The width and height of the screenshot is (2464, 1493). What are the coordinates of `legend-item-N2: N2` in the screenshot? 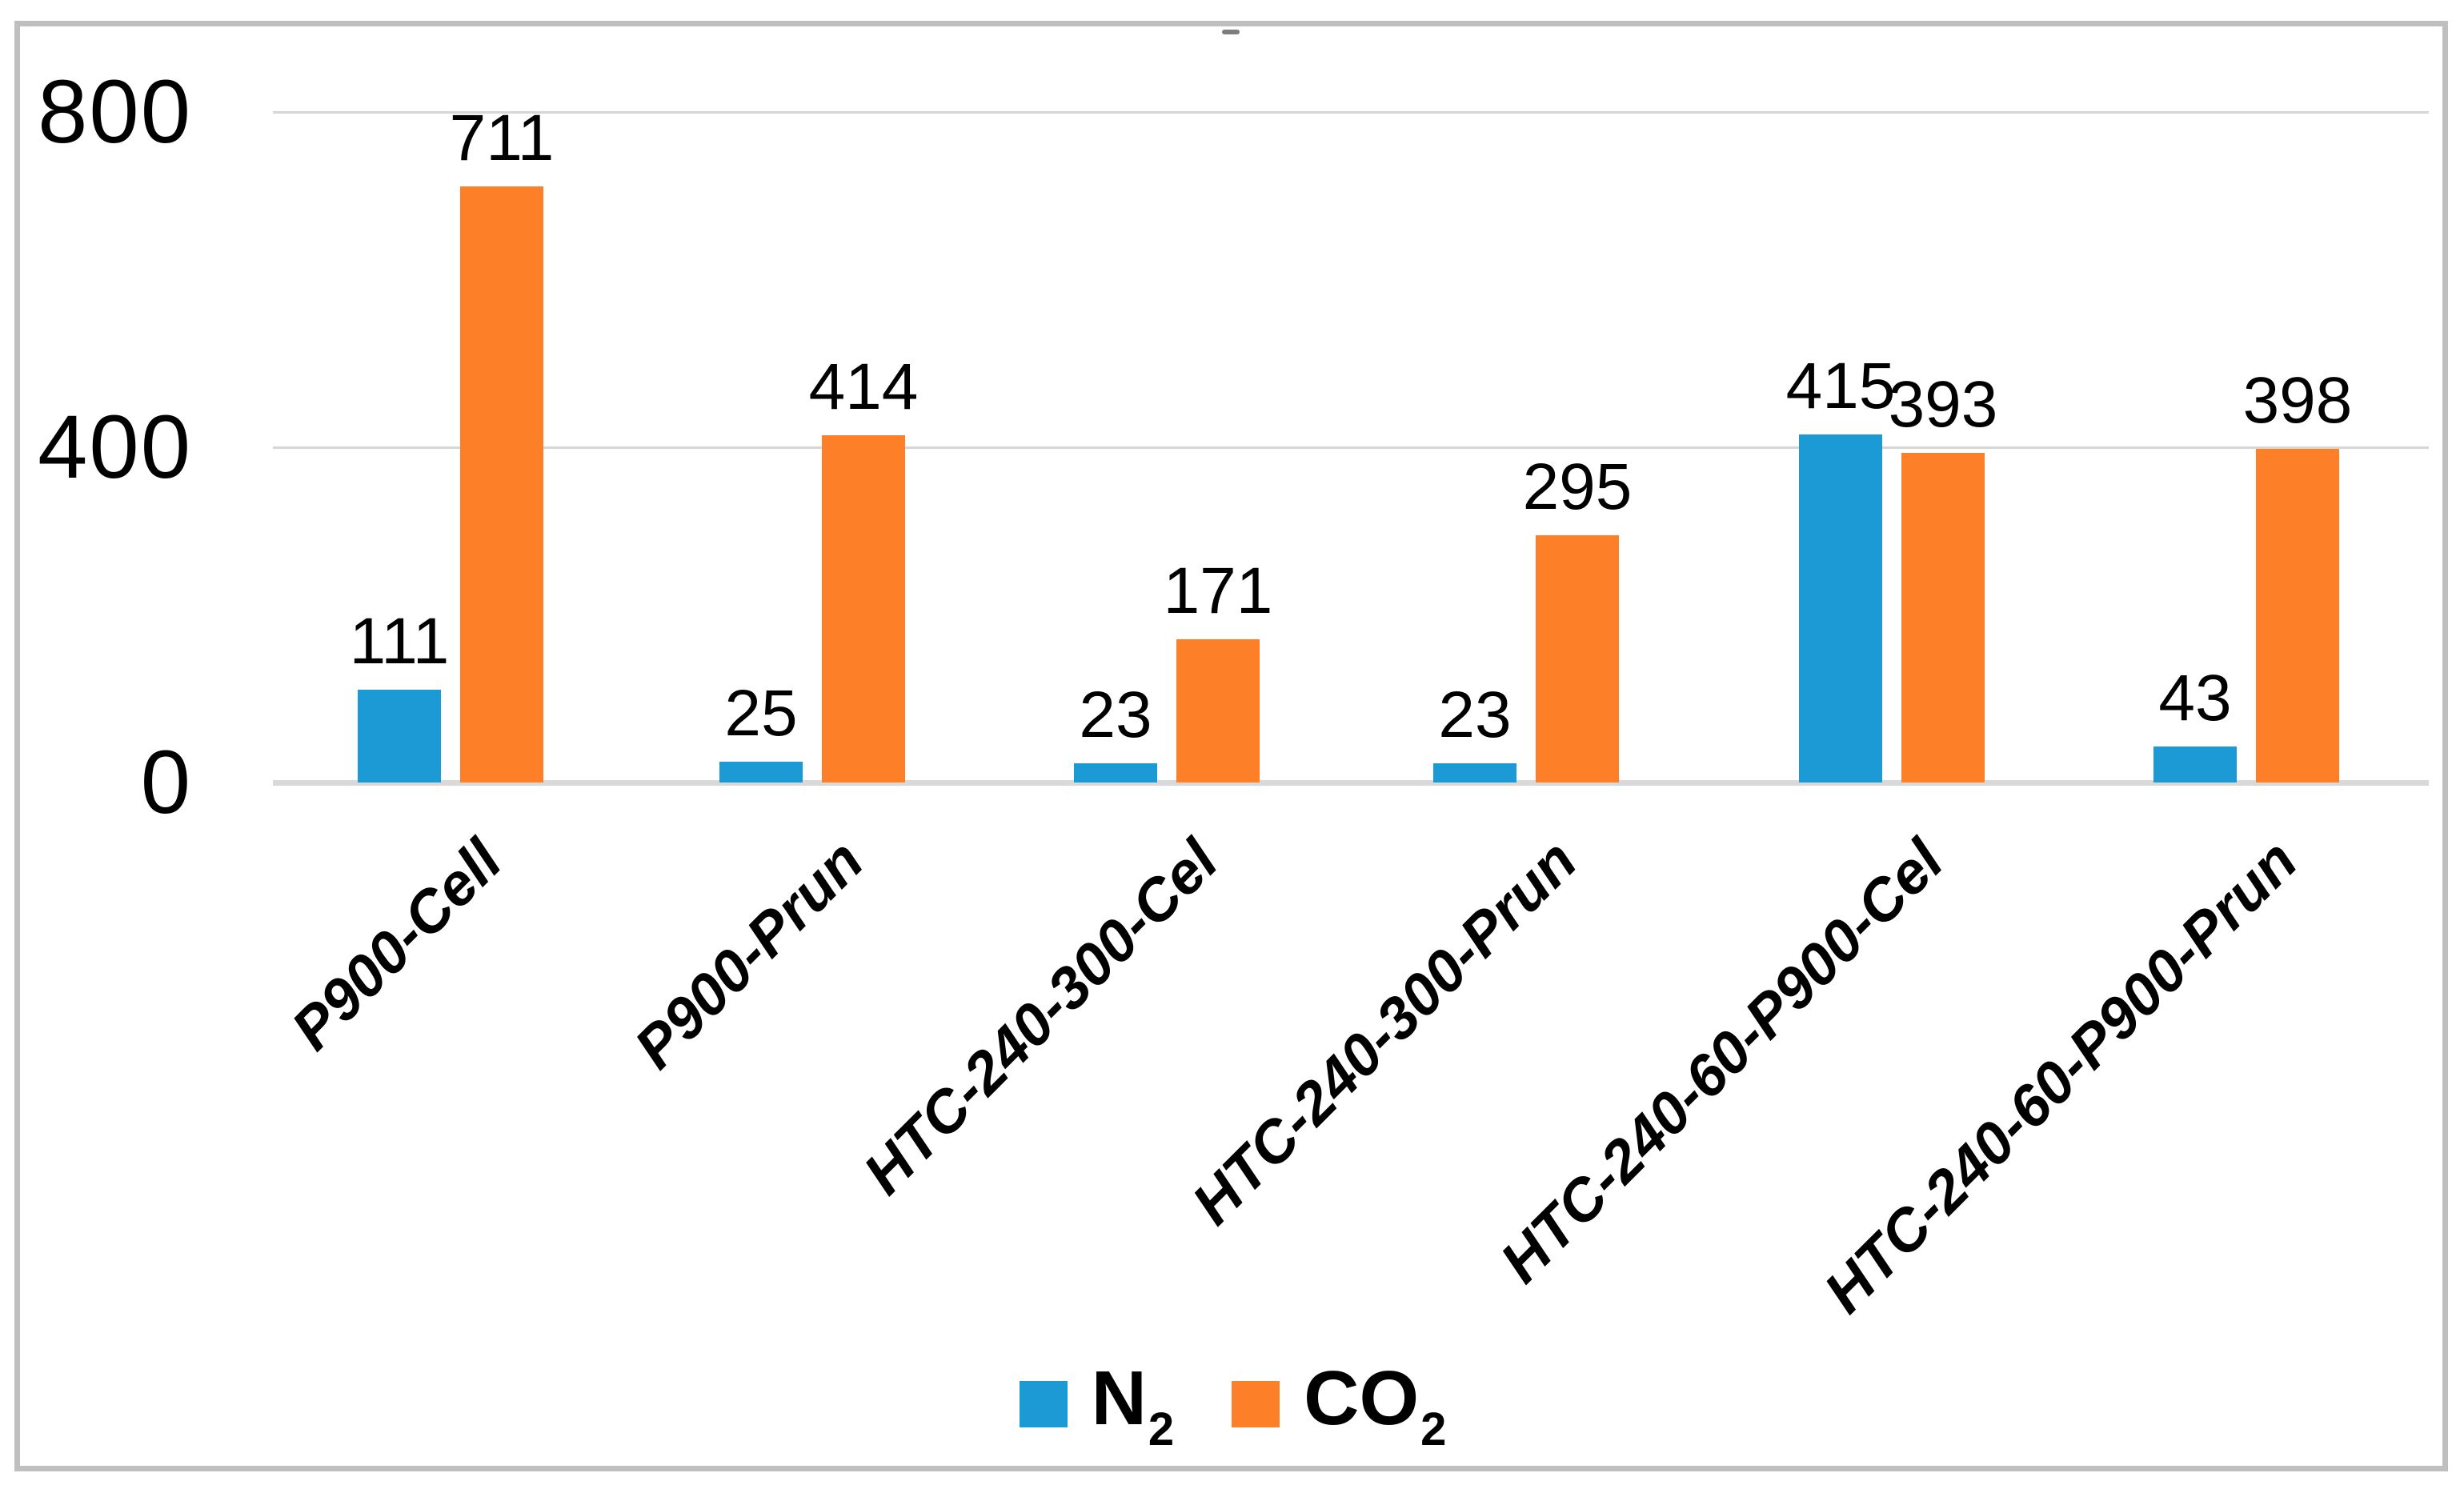 It's located at (1097, 1408).